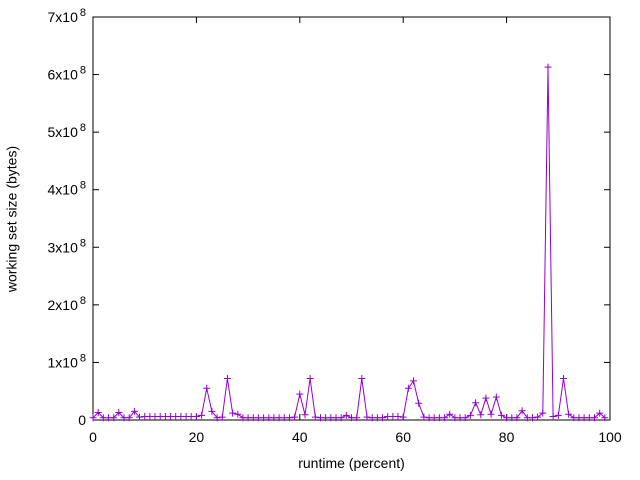  Describe the element at coordinates (610, 437) in the screenshot. I see `x-tick-label: 100` at that location.